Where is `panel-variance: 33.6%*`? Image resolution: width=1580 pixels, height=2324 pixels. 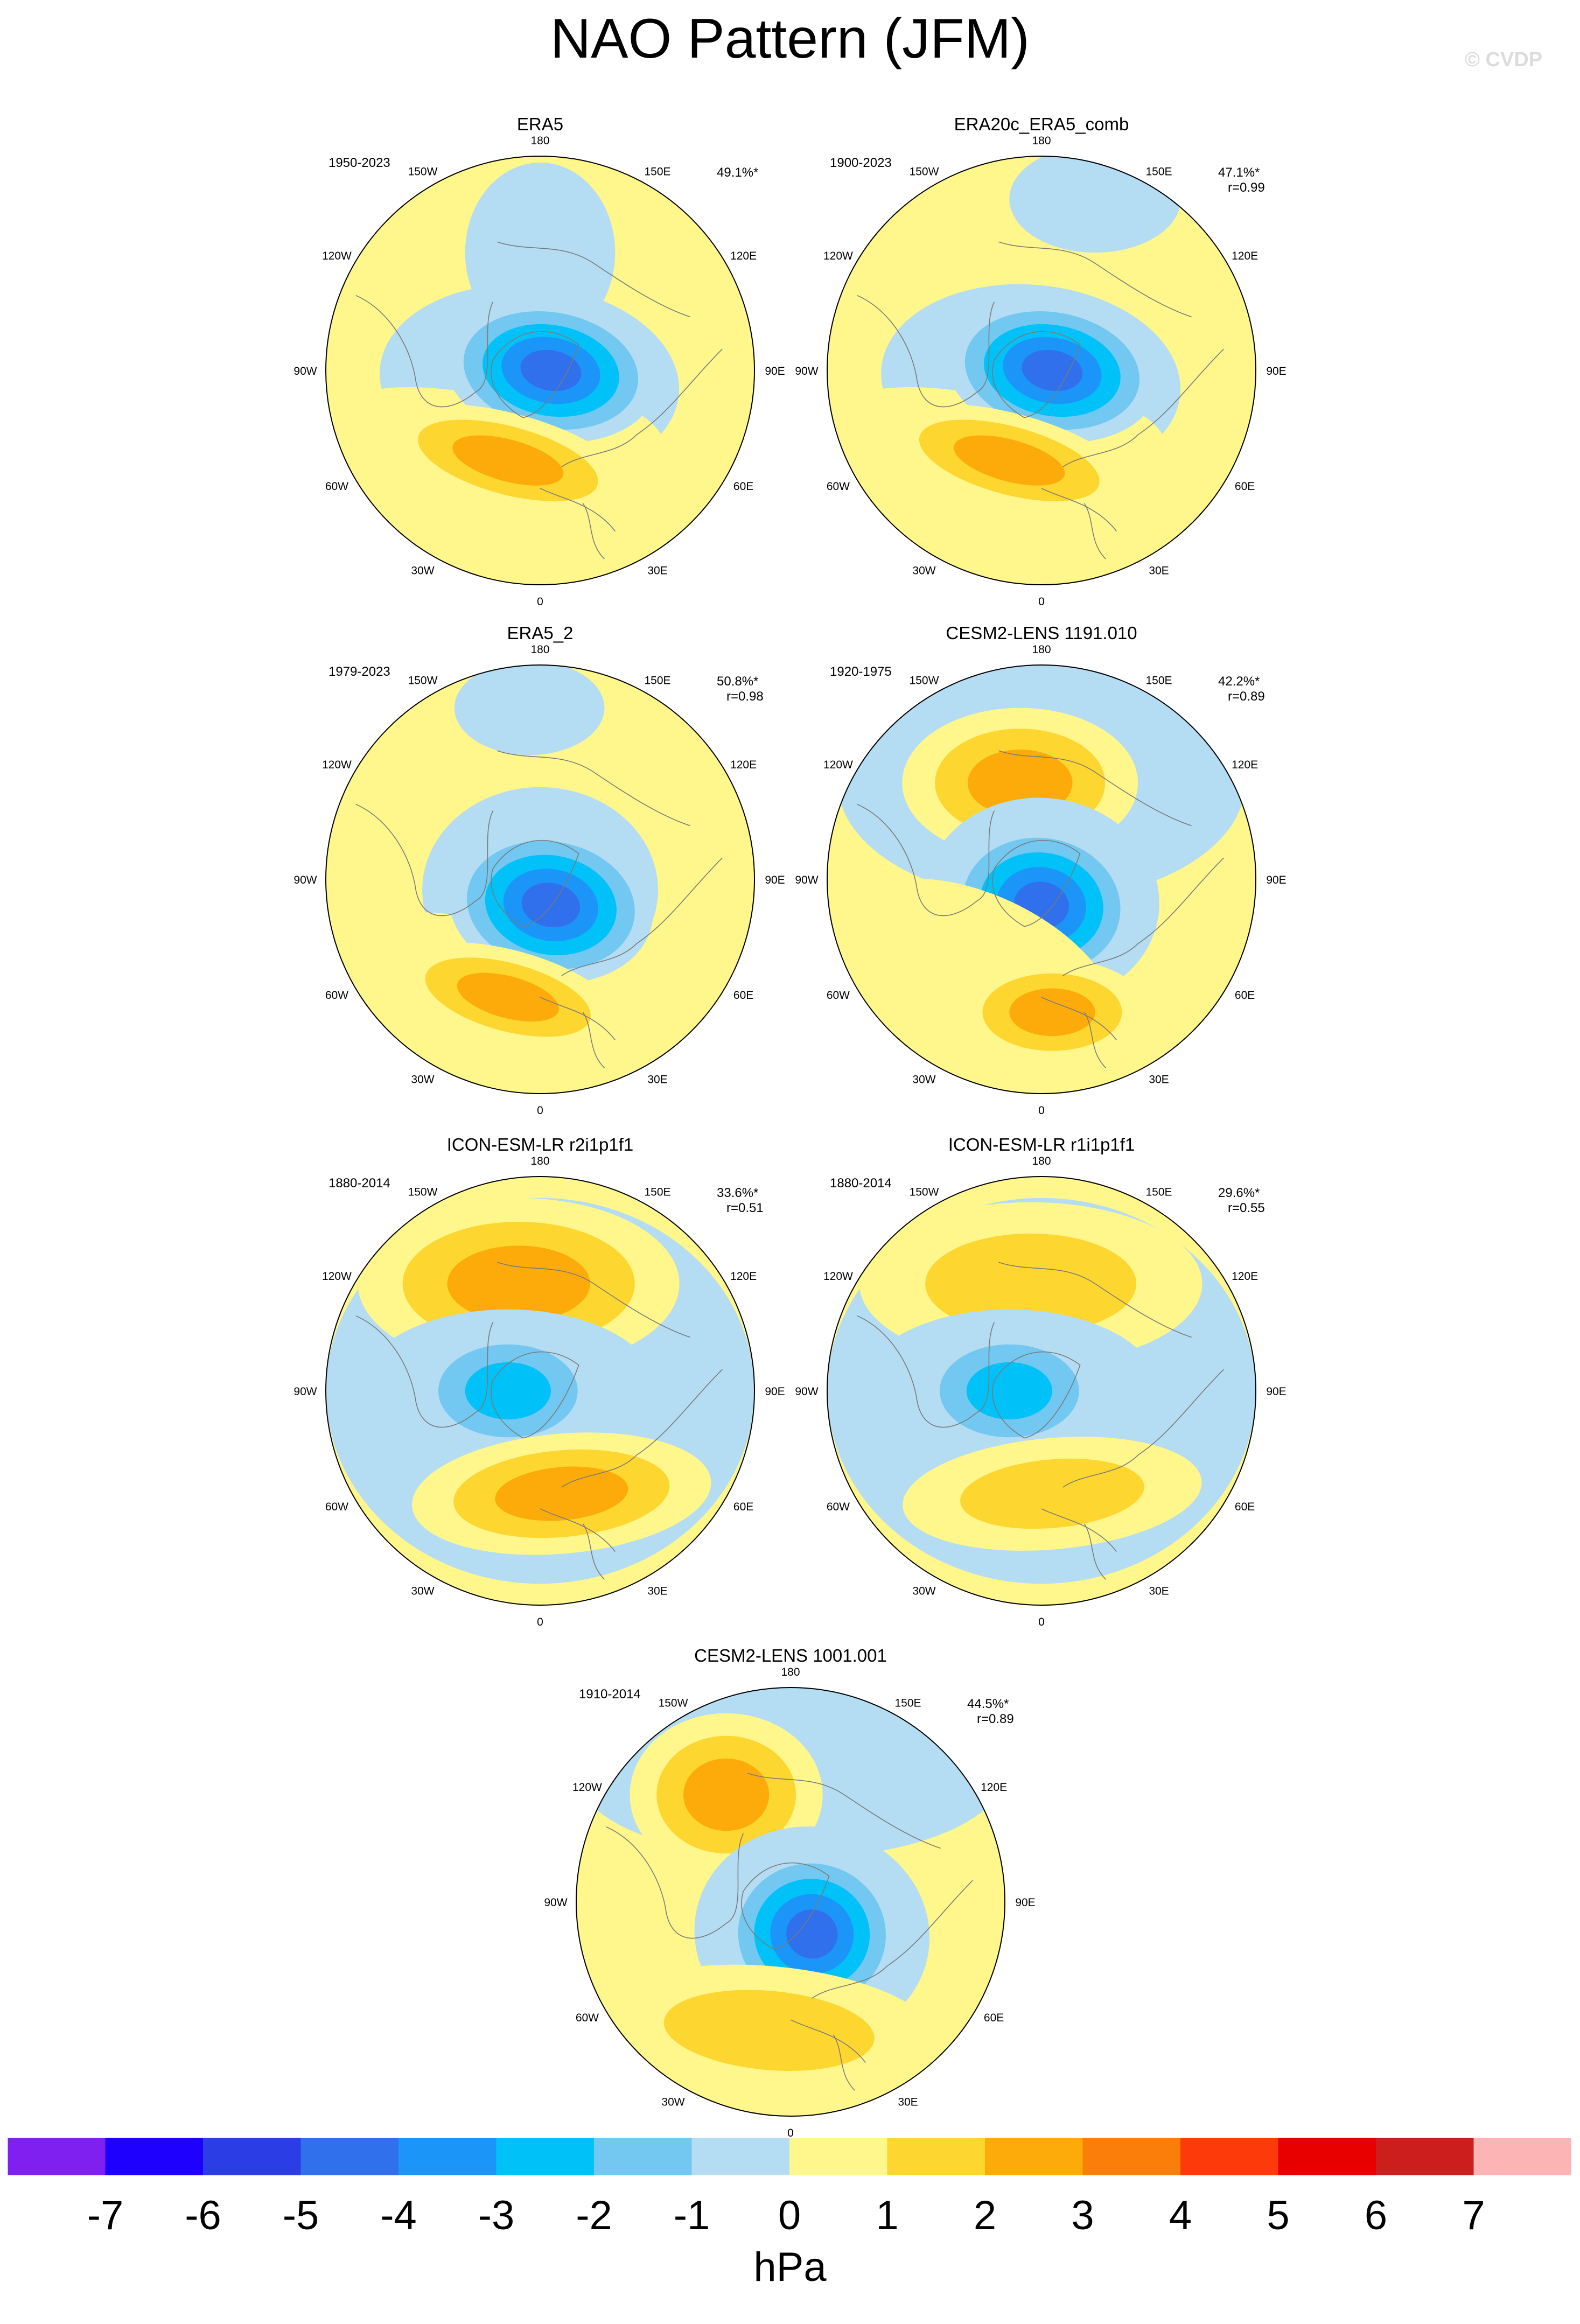
panel-variance: 33.6%* is located at coordinates (737, 1193).